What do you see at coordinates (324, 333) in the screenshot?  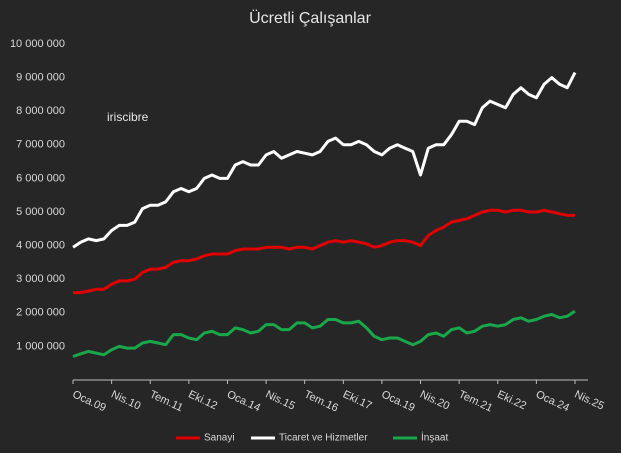 I see `series-line` at bounding box center [324, 333].